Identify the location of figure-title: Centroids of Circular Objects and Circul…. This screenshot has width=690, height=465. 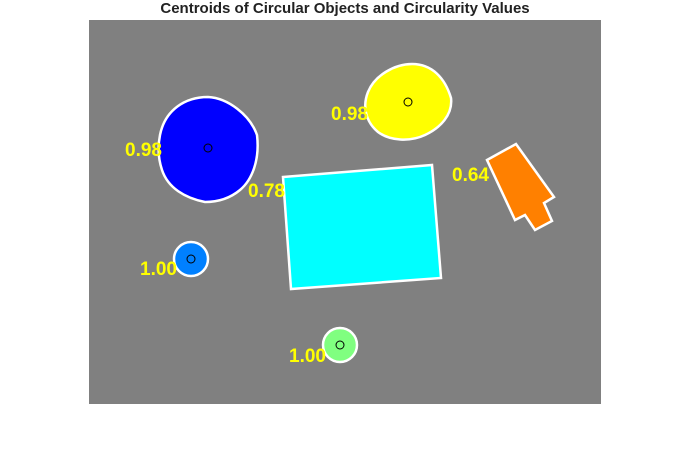
(345, 8).